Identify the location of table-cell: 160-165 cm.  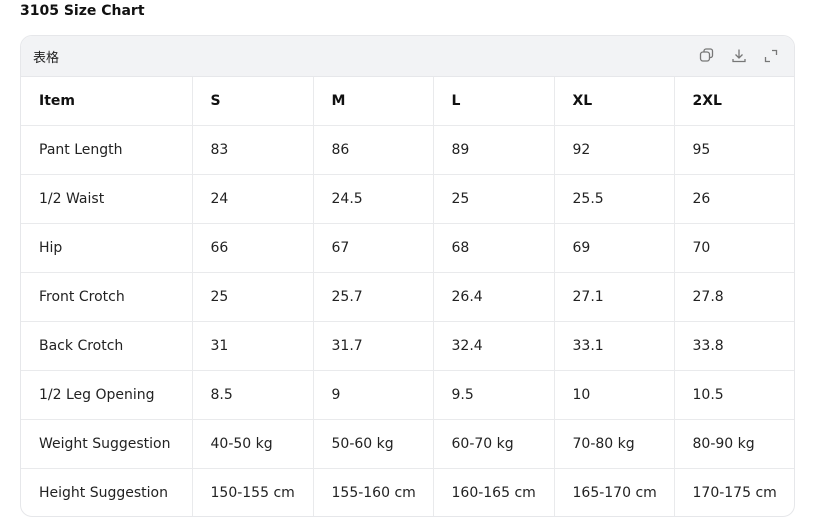
(494, 492).